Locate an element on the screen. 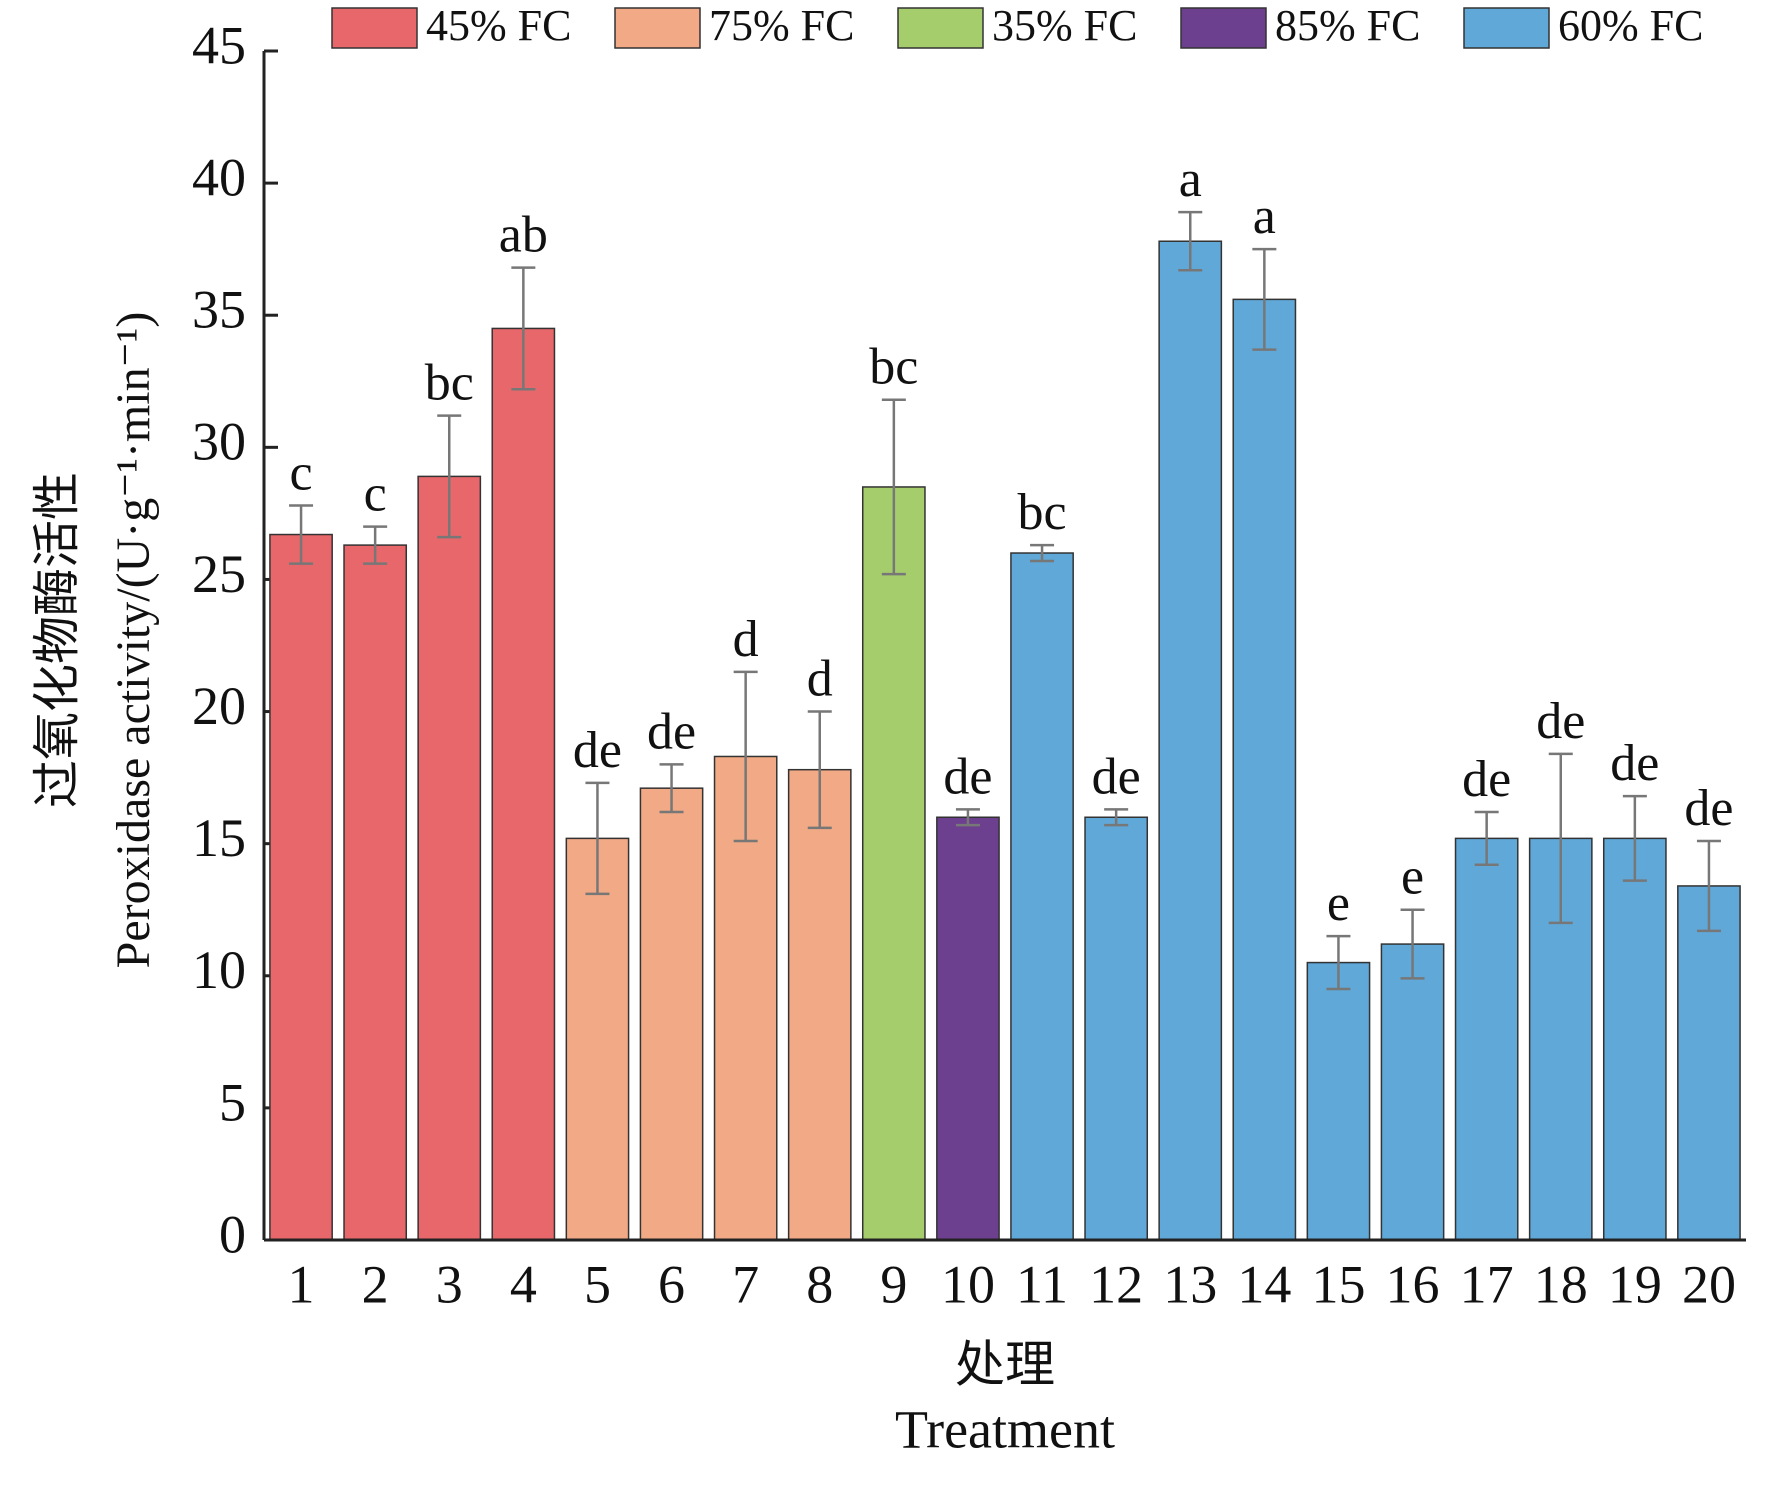  x-tick-label: 5 is located at coordinates (597, 1284).